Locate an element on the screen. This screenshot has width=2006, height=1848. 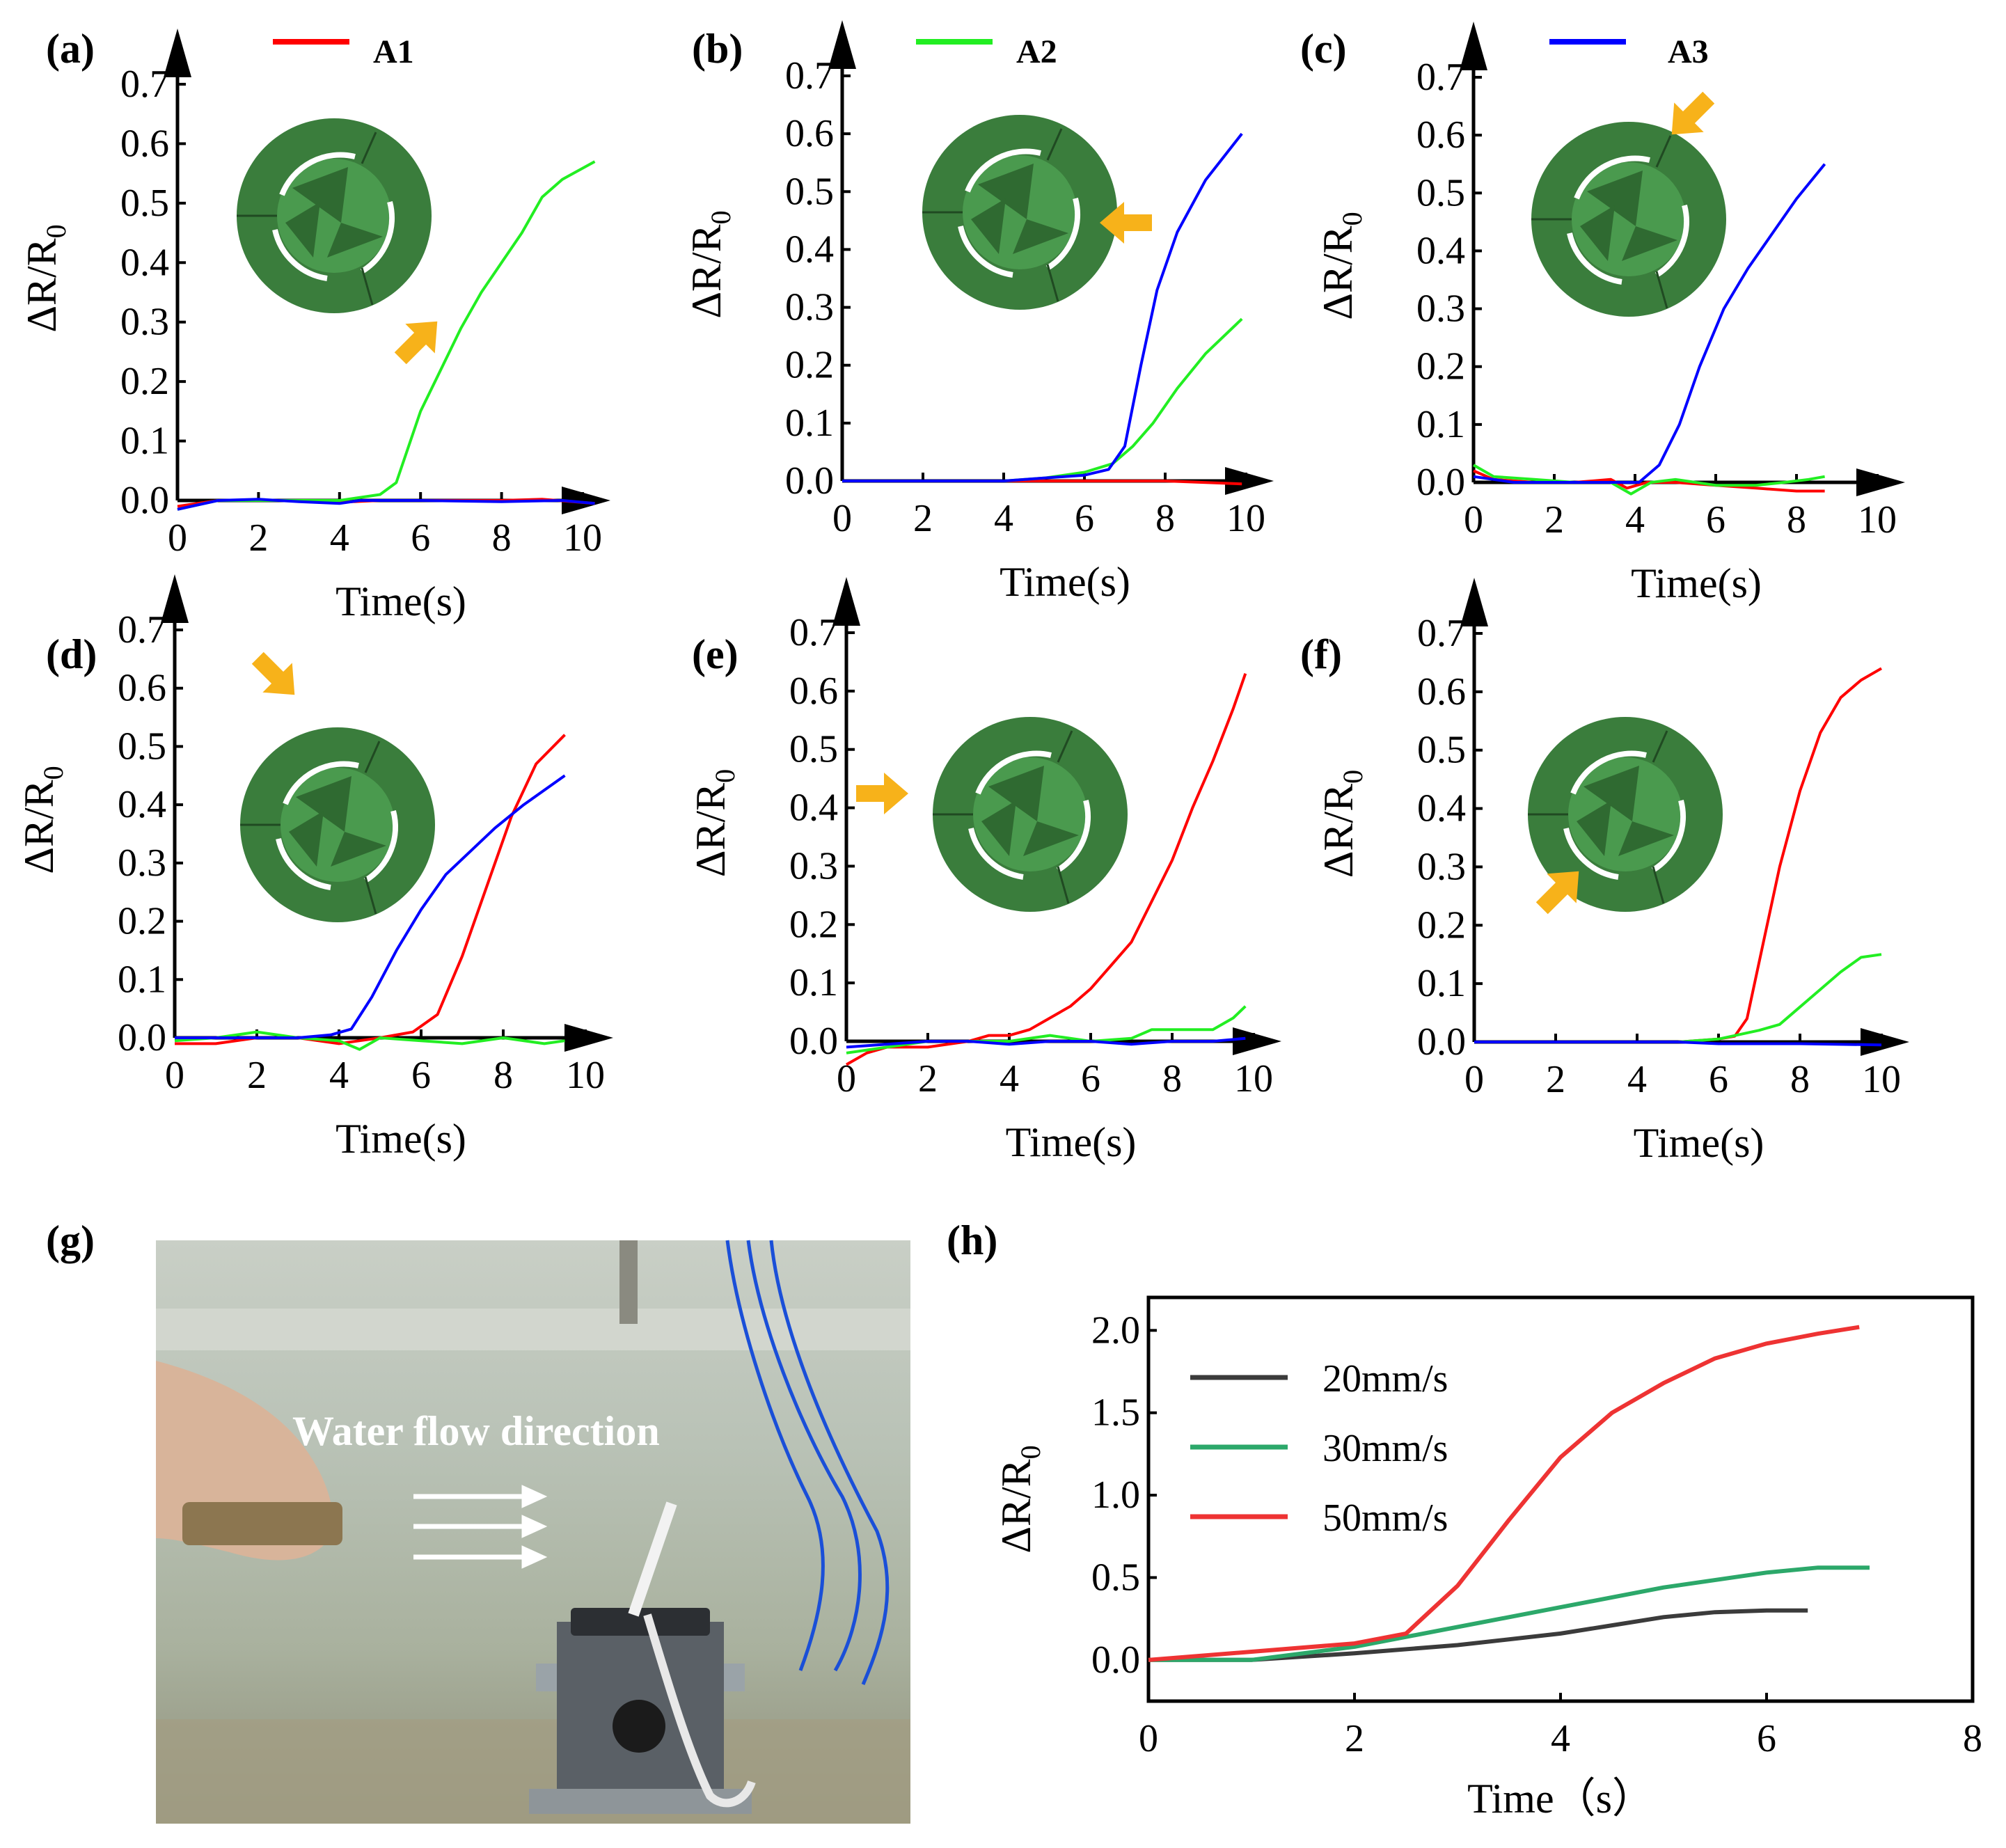
legend-label-a1: A1 is located at coordinates (393, 52).